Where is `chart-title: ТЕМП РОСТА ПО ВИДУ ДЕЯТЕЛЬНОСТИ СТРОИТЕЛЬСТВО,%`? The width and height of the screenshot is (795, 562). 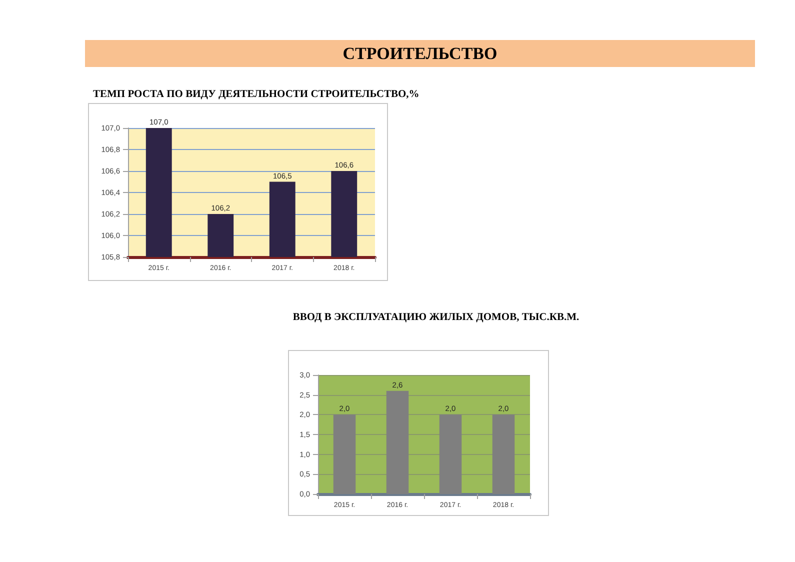
chart-title: ТЕМП РОСТА ПО ВИДУ ДЕЯТЕЛЬНОСТИ СТРОИТЕЛЬСТВО,% is located at coordinates (256, 94).